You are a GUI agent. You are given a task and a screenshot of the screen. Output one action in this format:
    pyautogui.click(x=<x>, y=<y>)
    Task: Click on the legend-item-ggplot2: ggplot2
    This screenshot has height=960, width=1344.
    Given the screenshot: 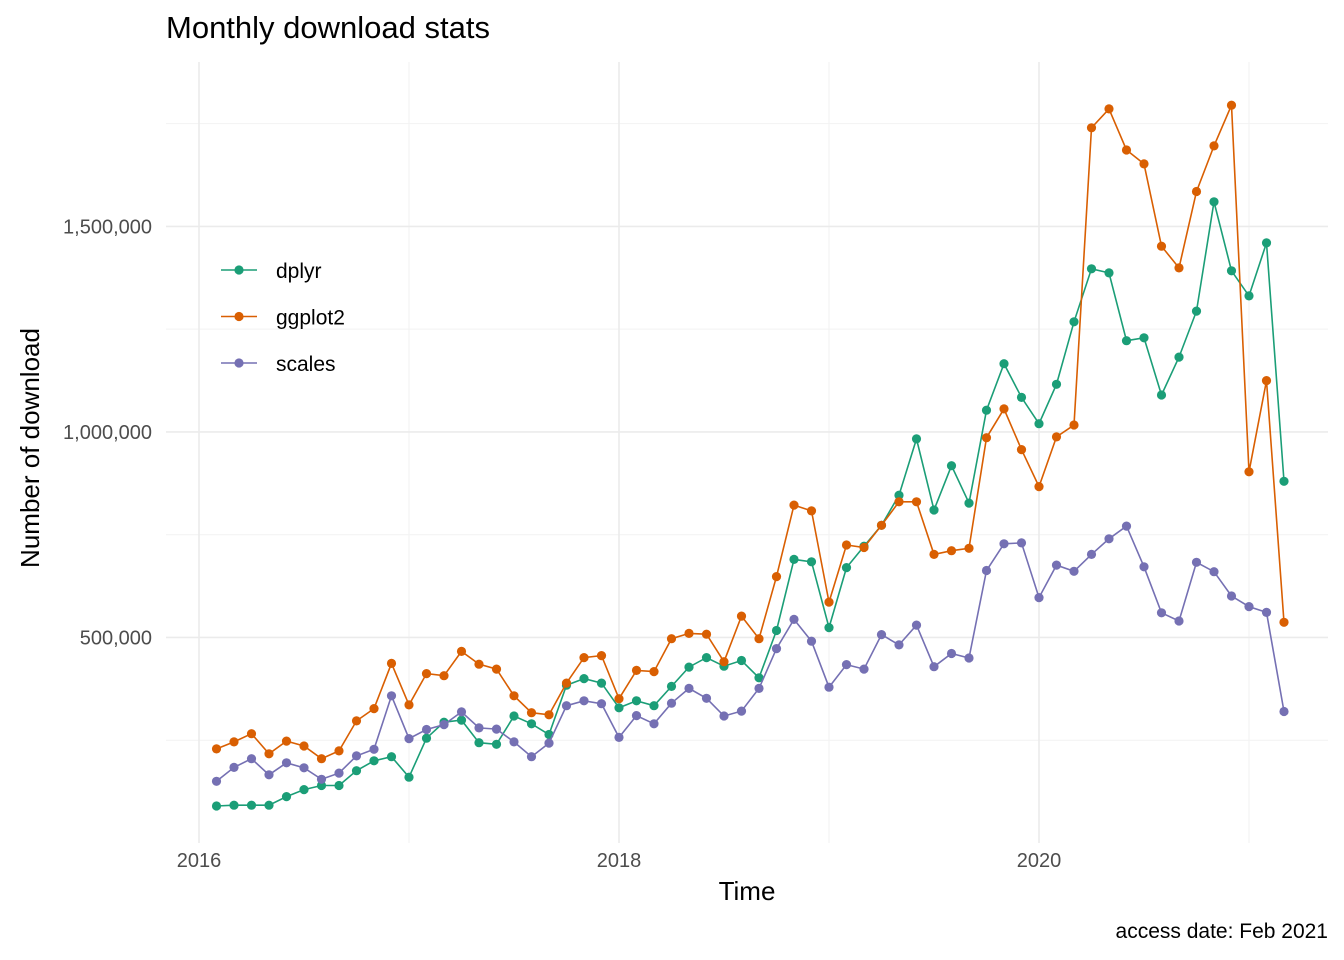 What is the action you would take?
    pyautogui.click(x=283, y=318)
    